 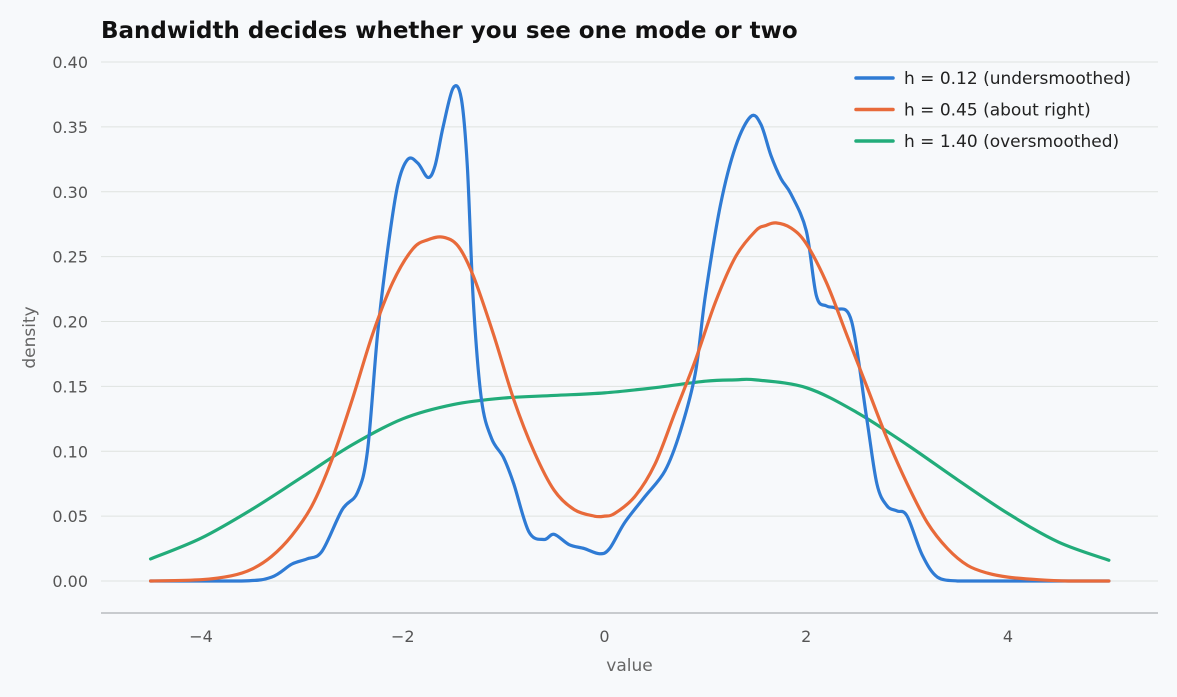 What do you see at coordinates (1008, 636) in the screenshot?
I see `x-tick-label: 4` at bounding box center [1008, 636].